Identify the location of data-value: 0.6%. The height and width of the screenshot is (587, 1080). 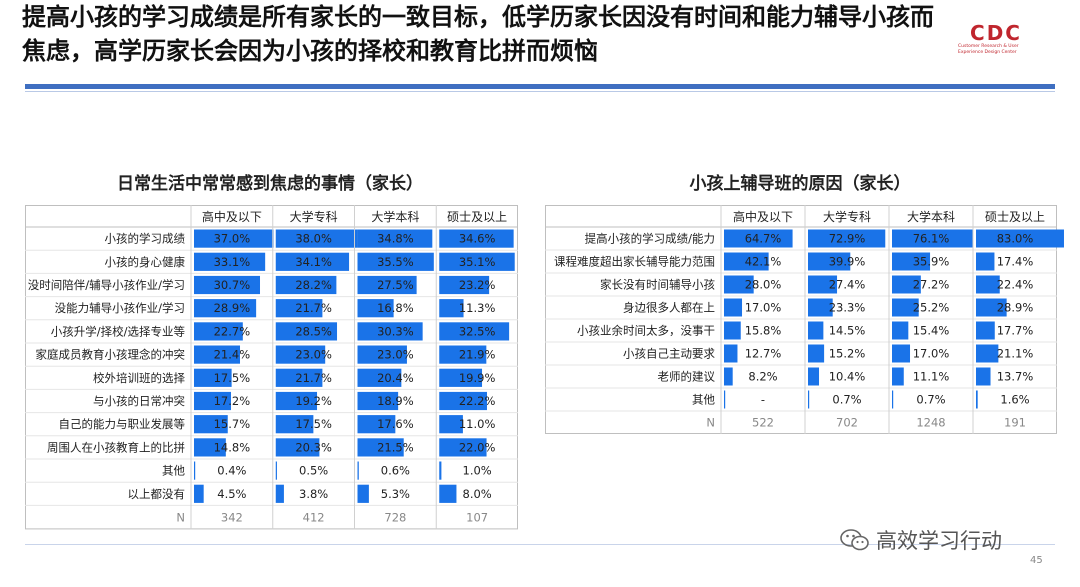
(395, 471).